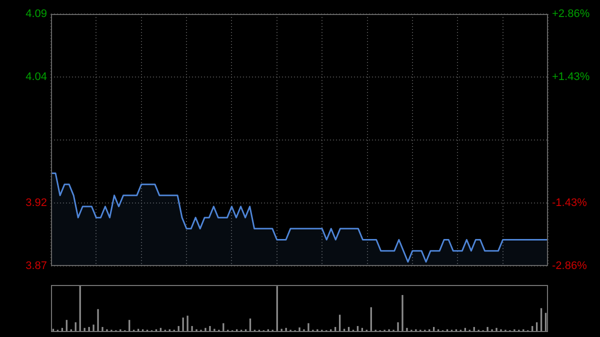 The width and height of the screenshot is (600, 337). I want to click on y2-tick-label: -1.43%, so click(570, 203).